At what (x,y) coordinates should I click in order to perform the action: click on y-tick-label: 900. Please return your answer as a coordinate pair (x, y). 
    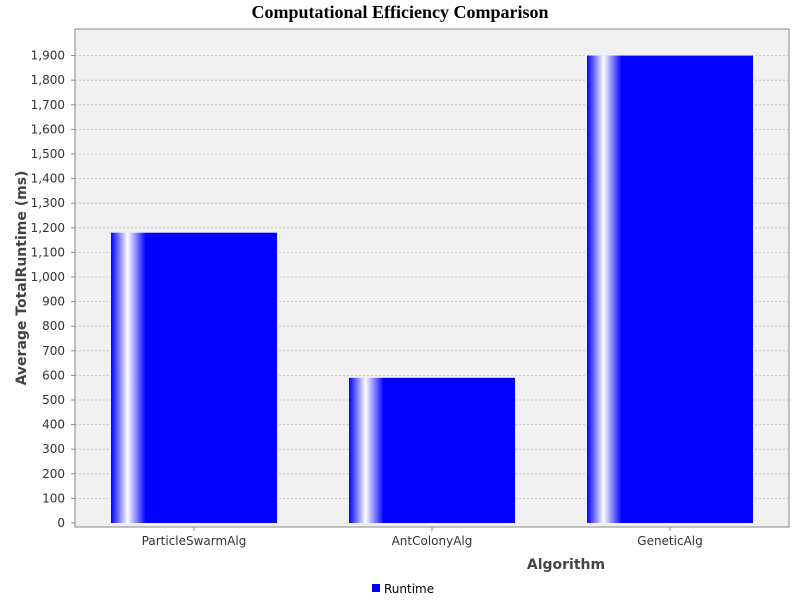
    Looking at the image, I should click on (53, 302).